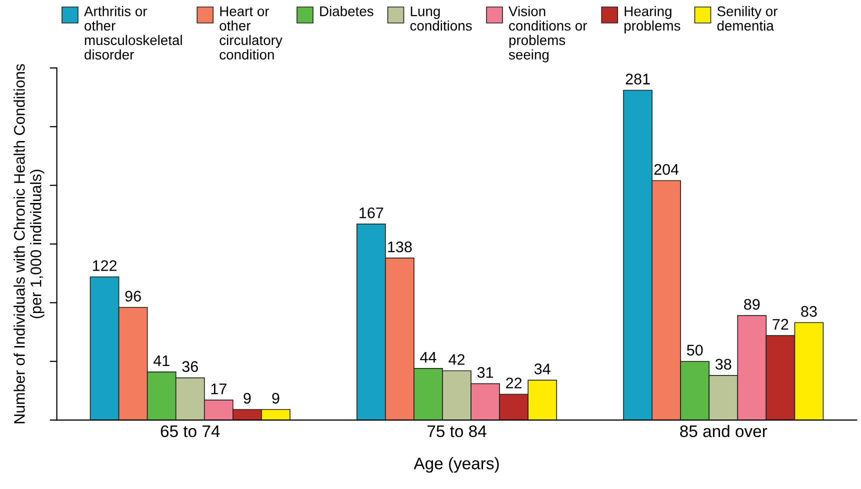 The height and width of the screenshot is (489, 861). What do you see at coordinates (104, 265) in the screenshot?
I see `data-label: 122` at bounding box center [104, 265].